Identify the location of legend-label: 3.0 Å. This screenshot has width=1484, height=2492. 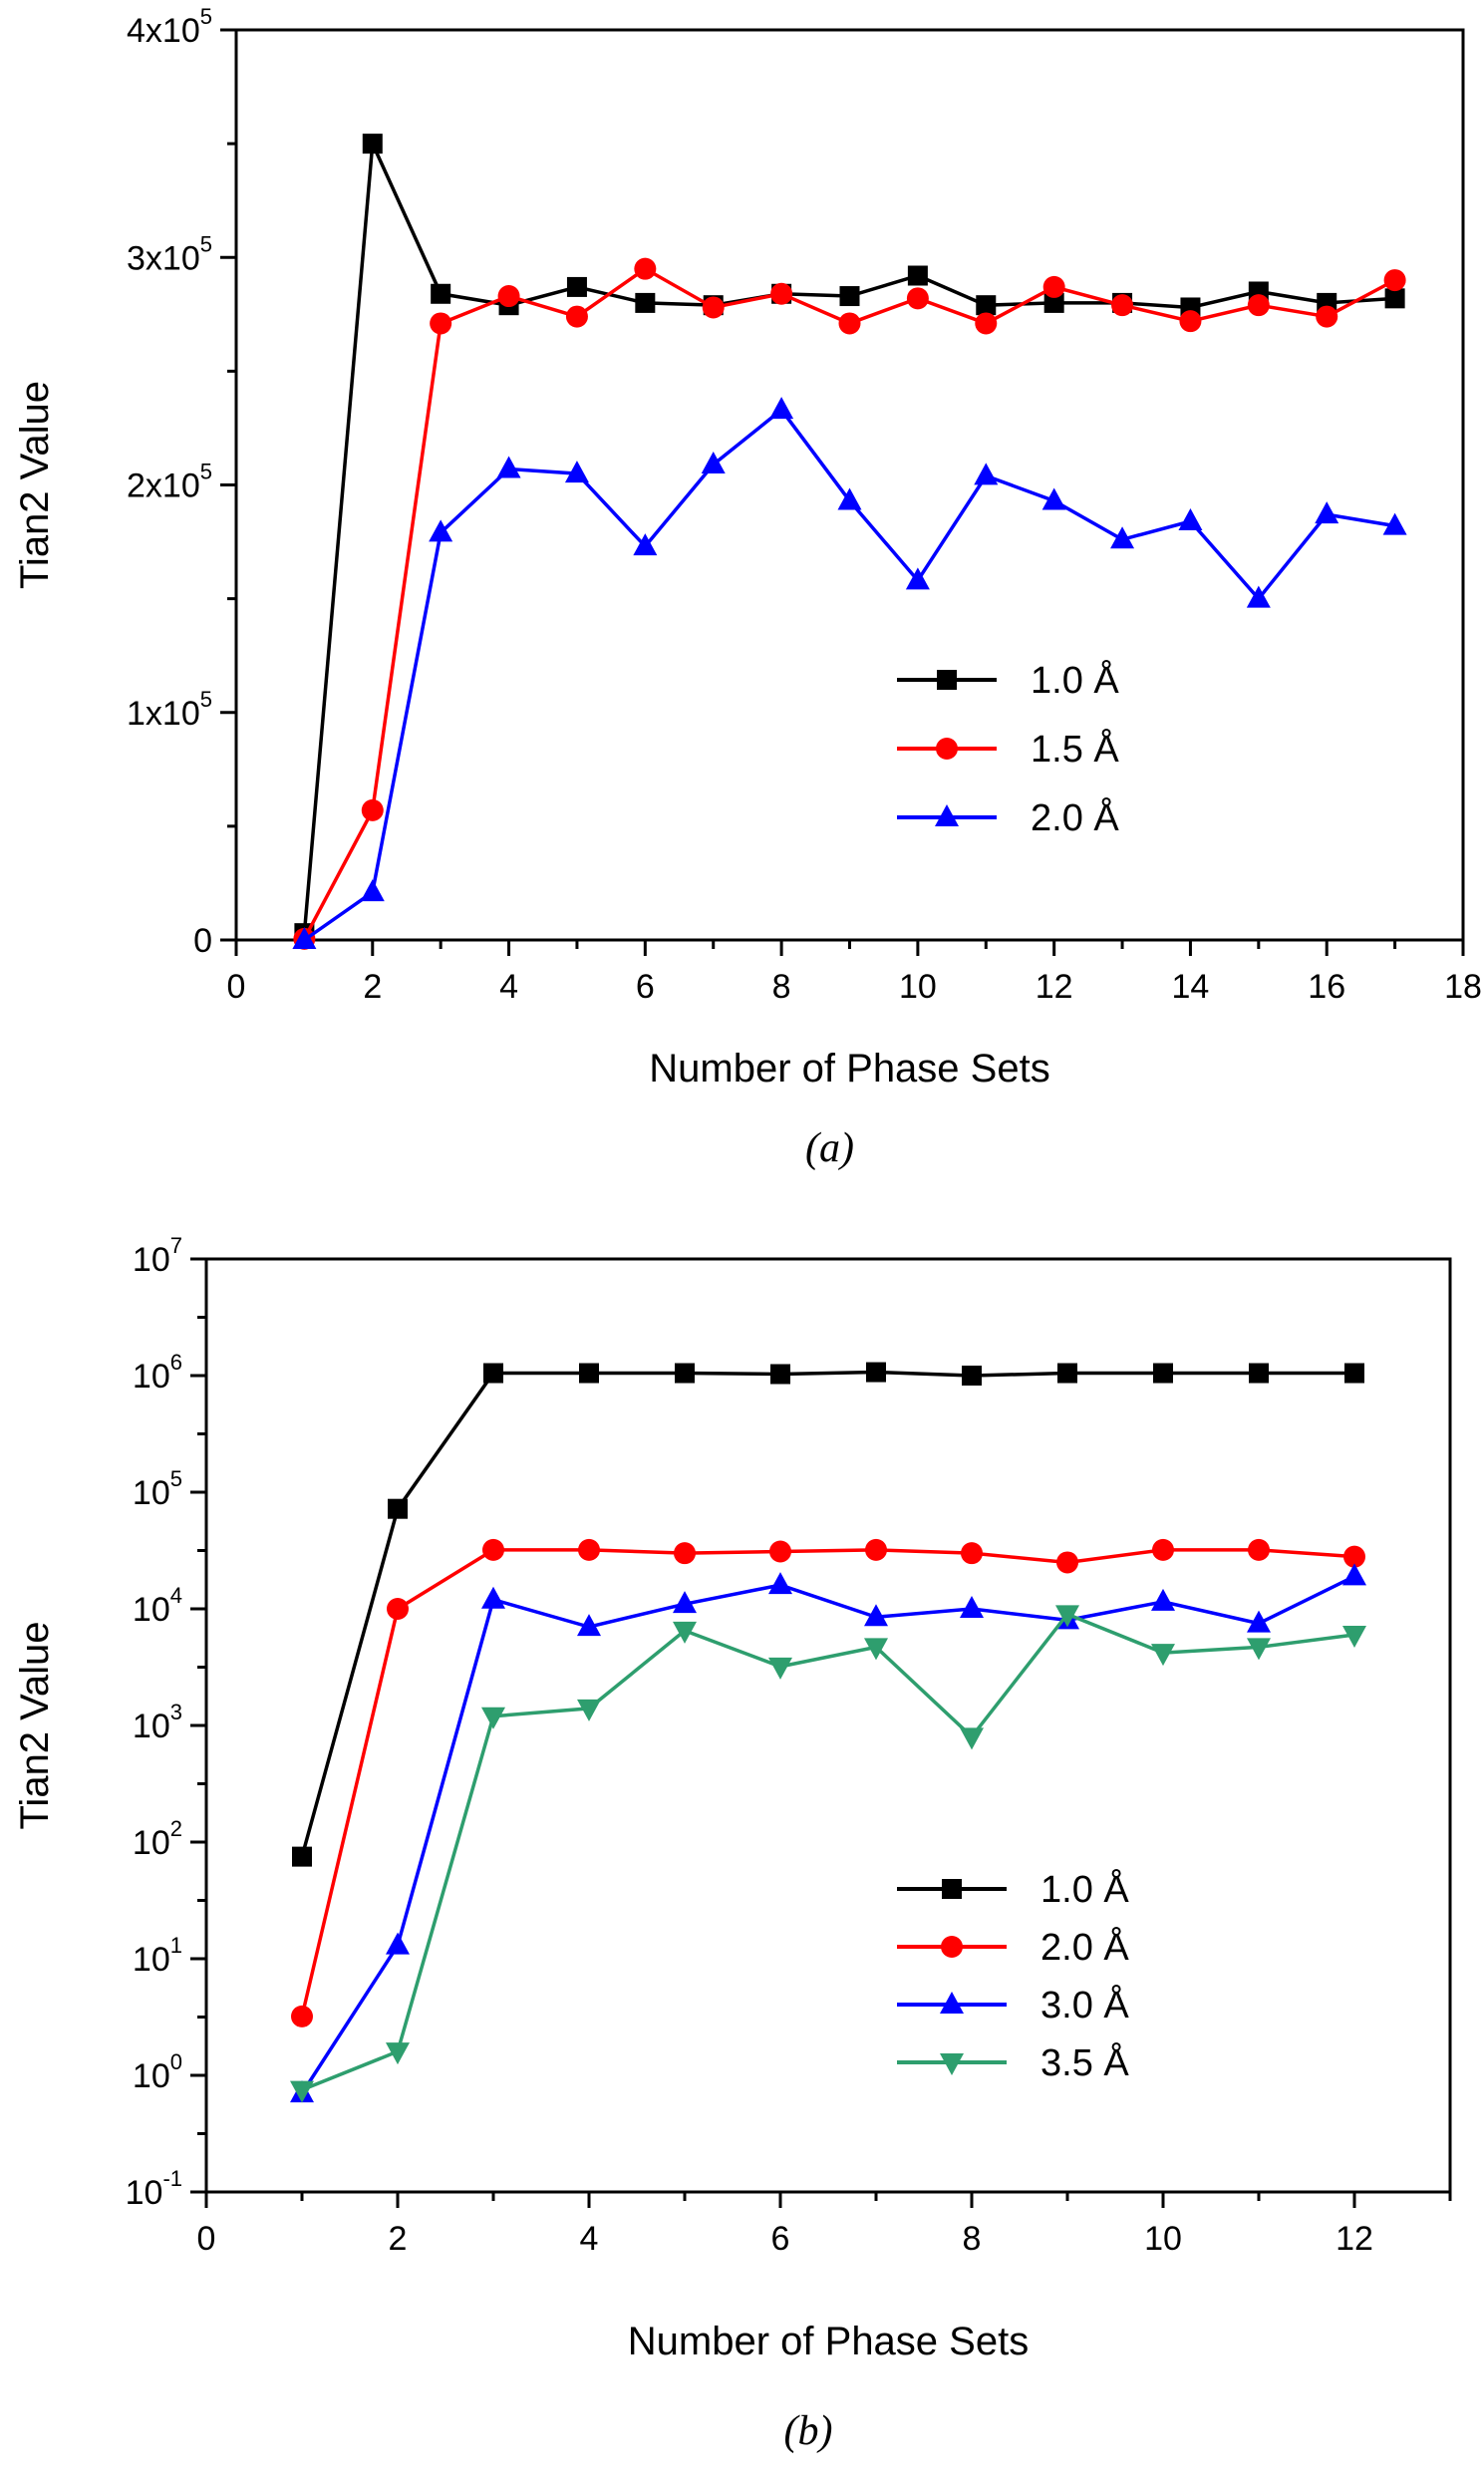
(1084, 2004).